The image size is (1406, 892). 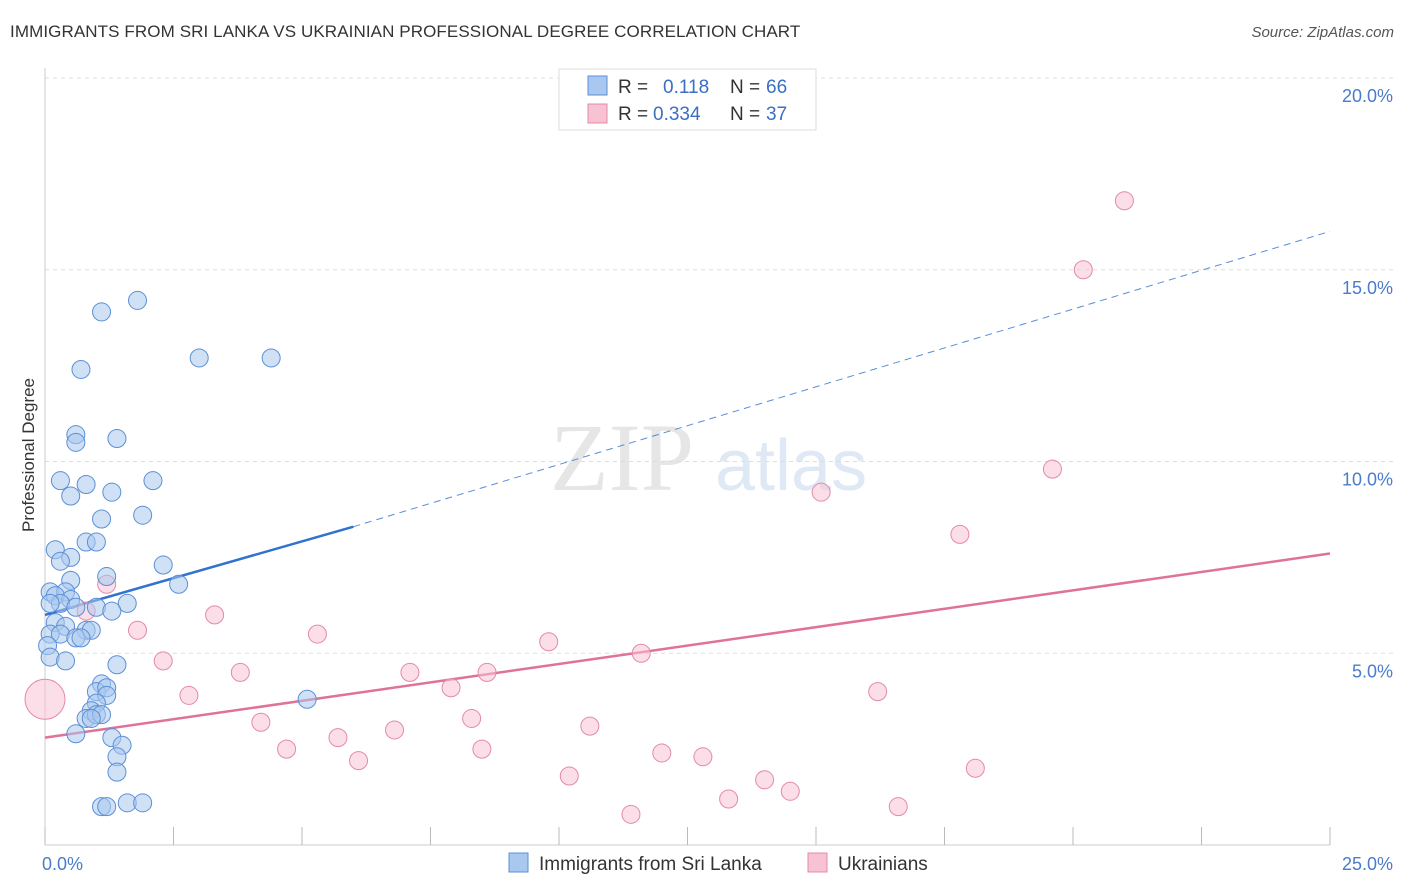 I want to click on y-tick-label: 20.0%, so click(x=1367, y=96).